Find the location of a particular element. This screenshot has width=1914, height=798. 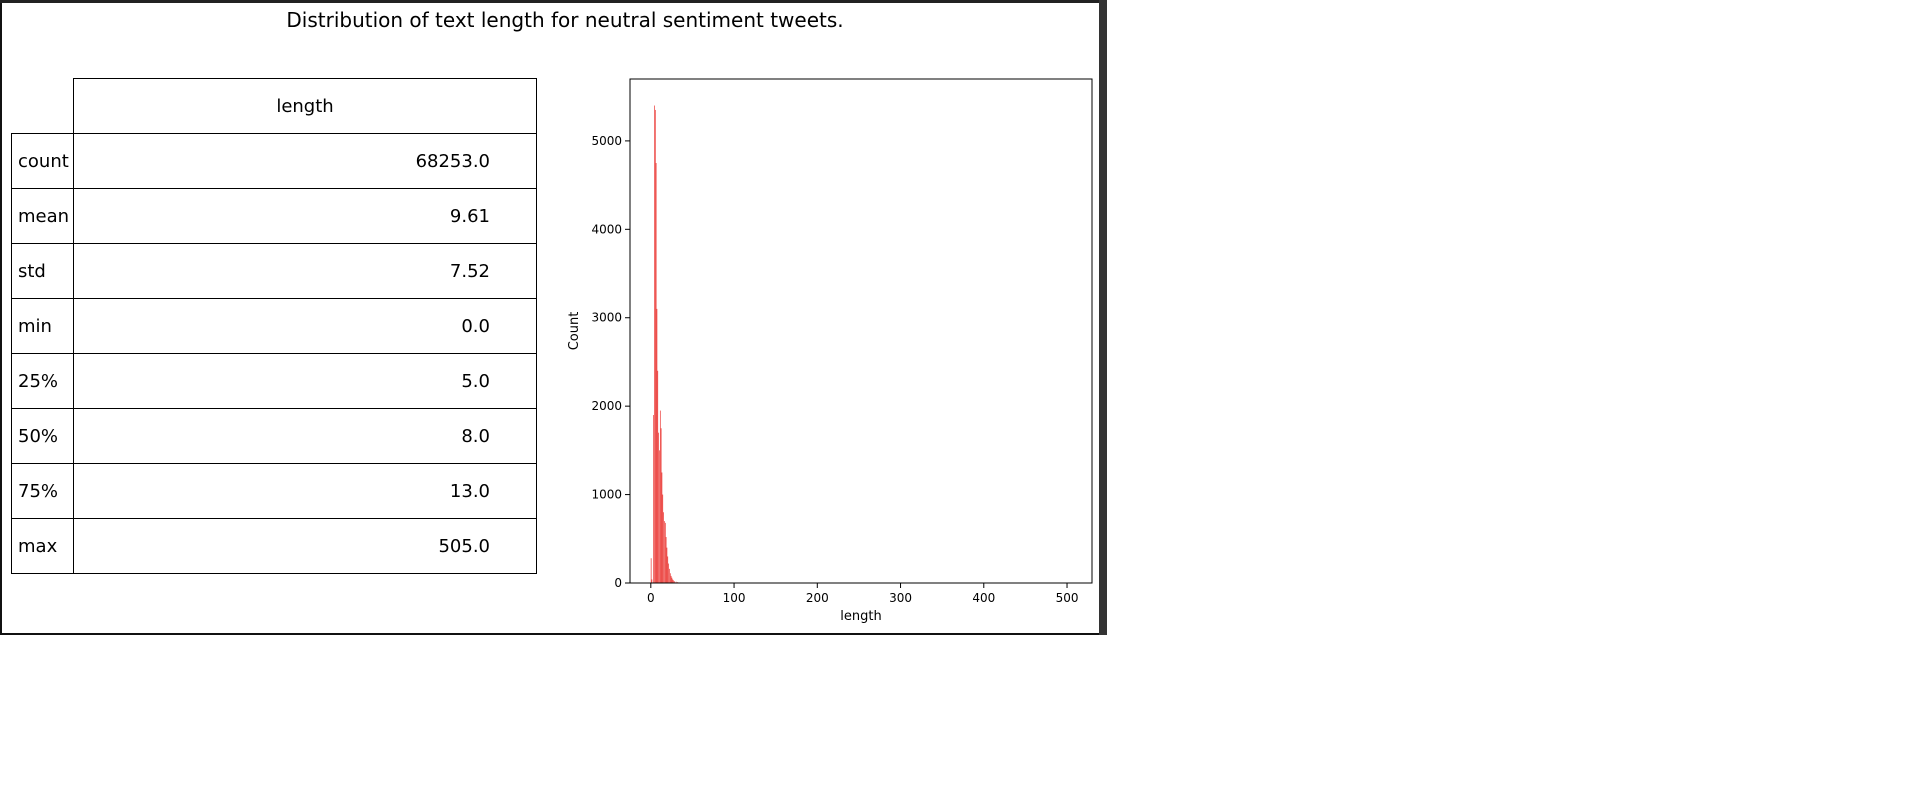

y-axis-label: Count is located at coordinates (574, 331).